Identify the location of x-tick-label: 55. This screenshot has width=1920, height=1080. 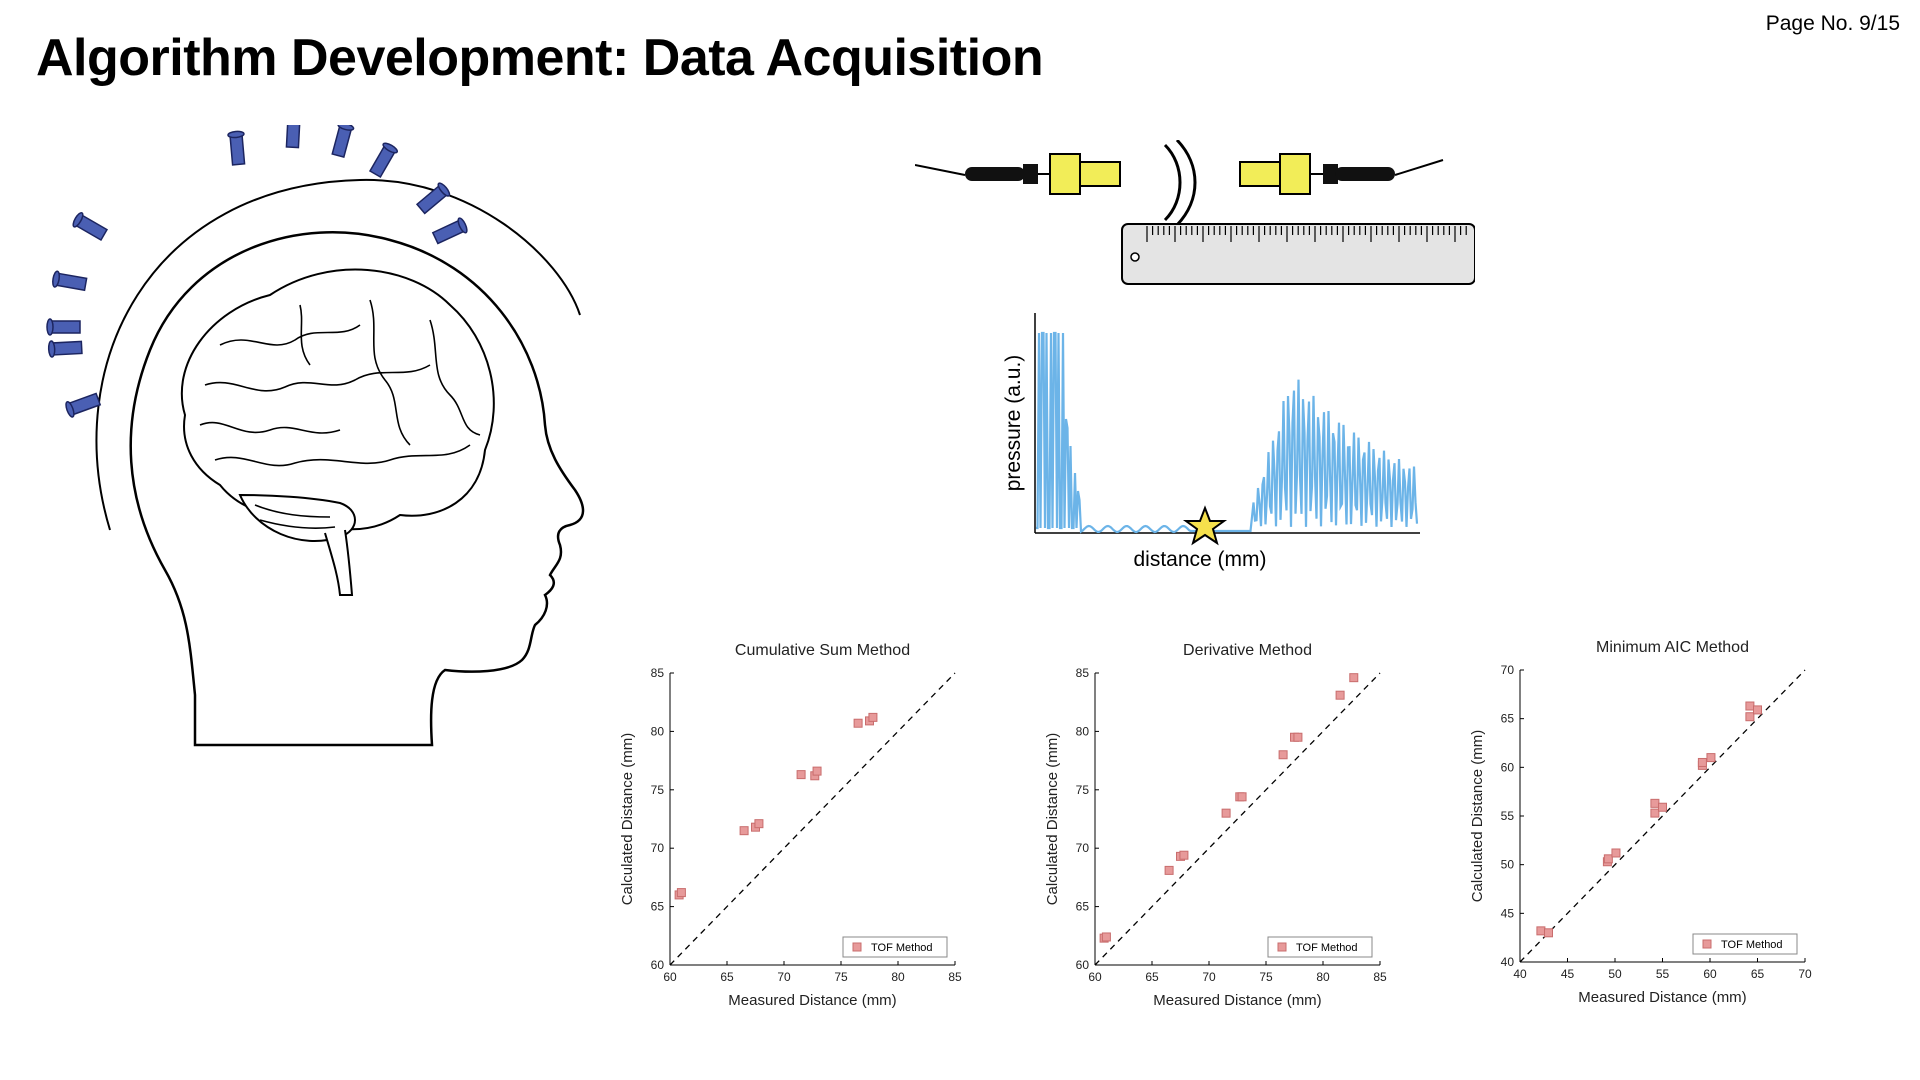
(1663, 974).